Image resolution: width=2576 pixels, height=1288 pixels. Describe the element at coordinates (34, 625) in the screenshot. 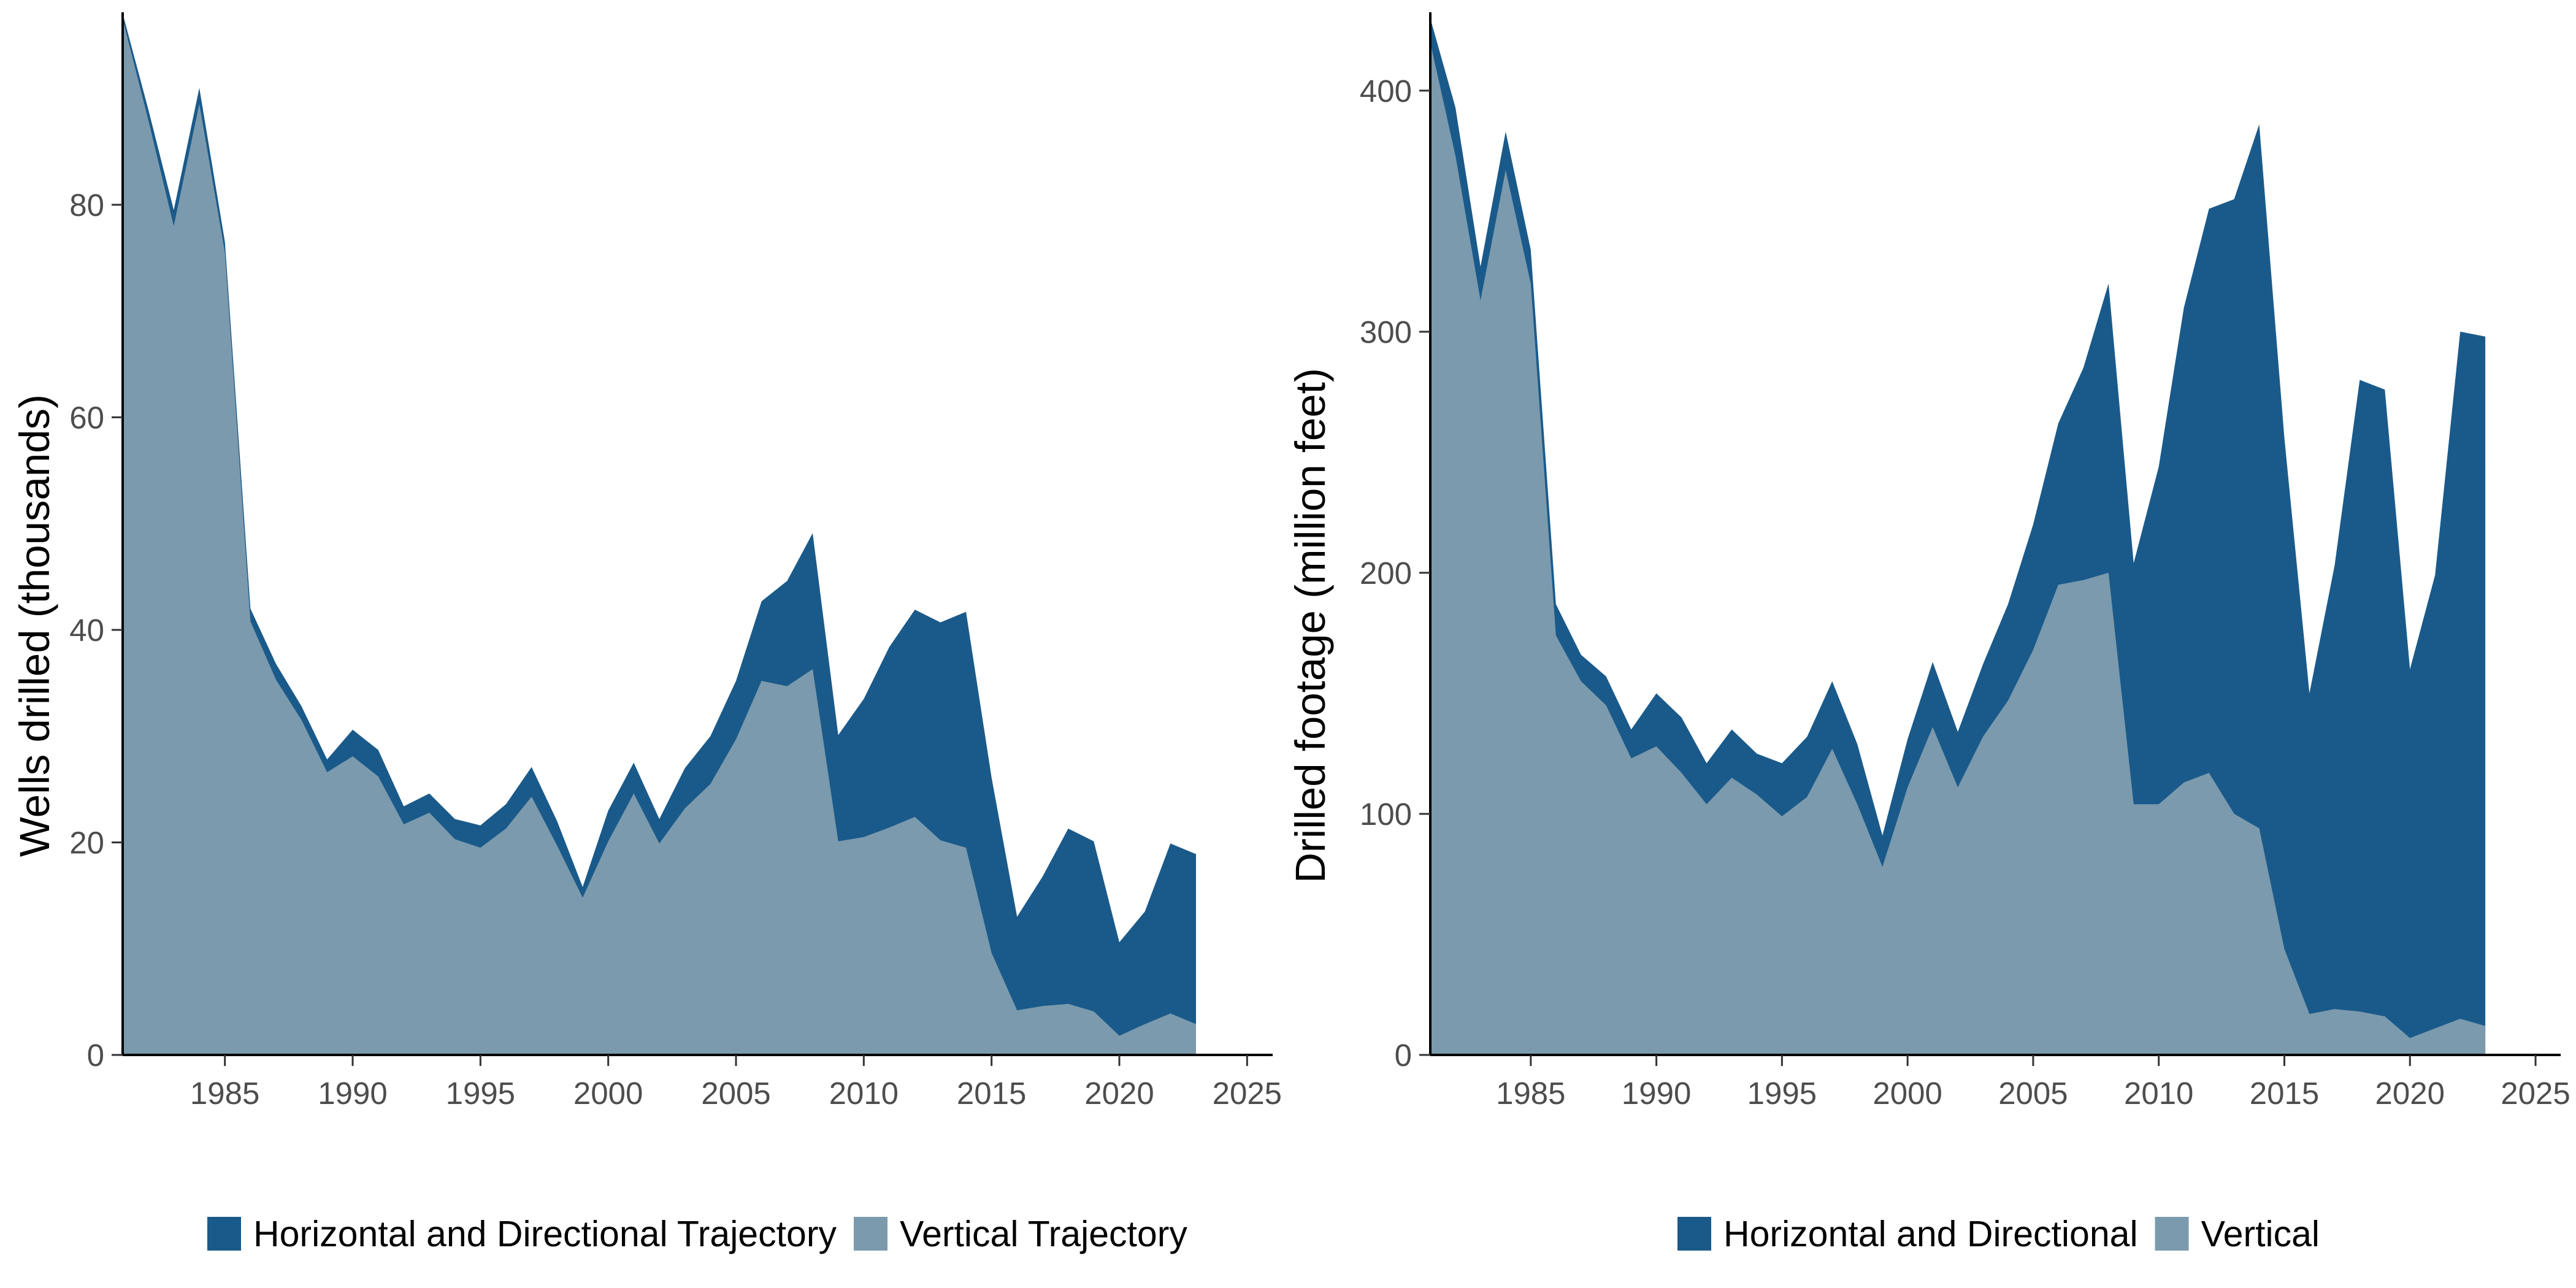

I see `left-y-axis-title: Wells drilled (thousands)` at that location.